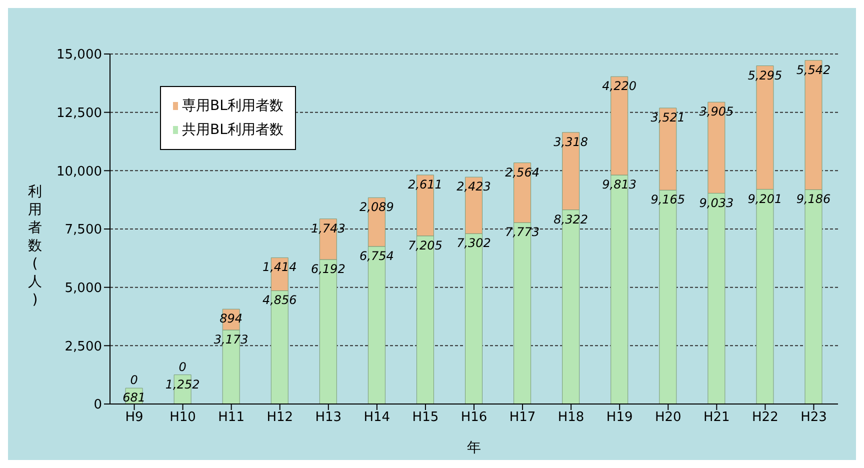 Image resolution: width=864 pixels, height=468 pixels. Describe the element at coordinates (134, 397) in the screenshot. I see `data-label: 681` at that location.